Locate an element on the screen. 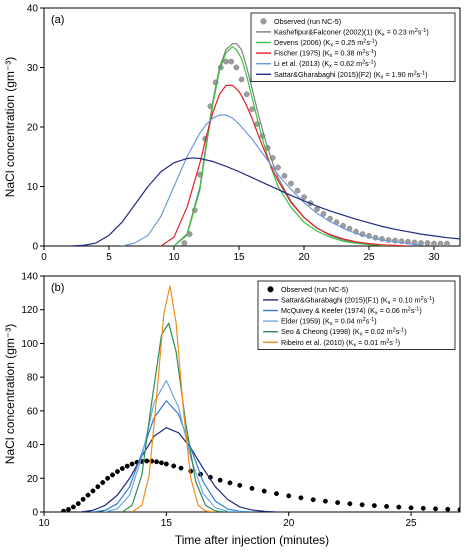 This screenshot has height=555, width=465. x-axis-label: Time after injection (minutes) is located at coordinates (252, 540).